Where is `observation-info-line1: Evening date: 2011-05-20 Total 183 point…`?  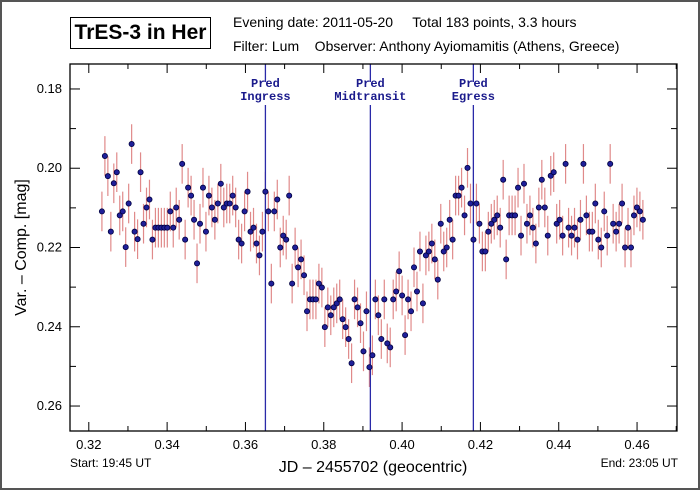 observation-info-line1: Evening date: 2011-05-20 Total 183 point… is located at coordinates (405, 22).